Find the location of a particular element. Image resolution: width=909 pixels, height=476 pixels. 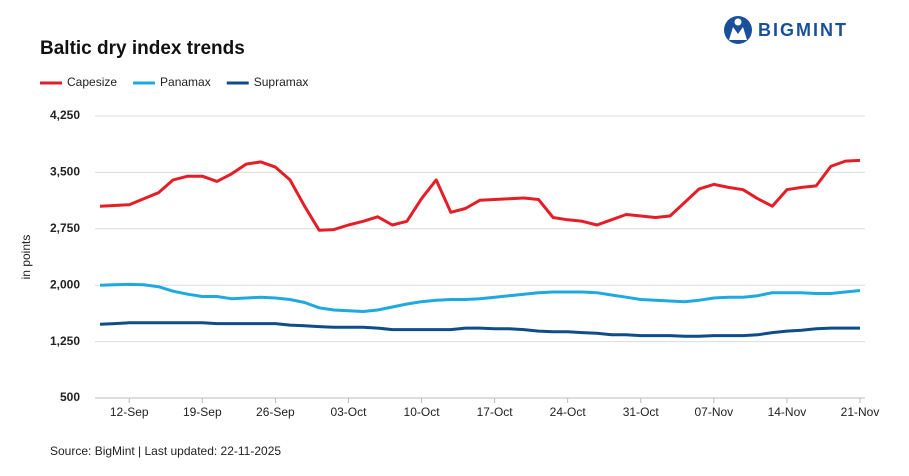

x-tick-label: 21-Nov is located at coordinates (860, 412).